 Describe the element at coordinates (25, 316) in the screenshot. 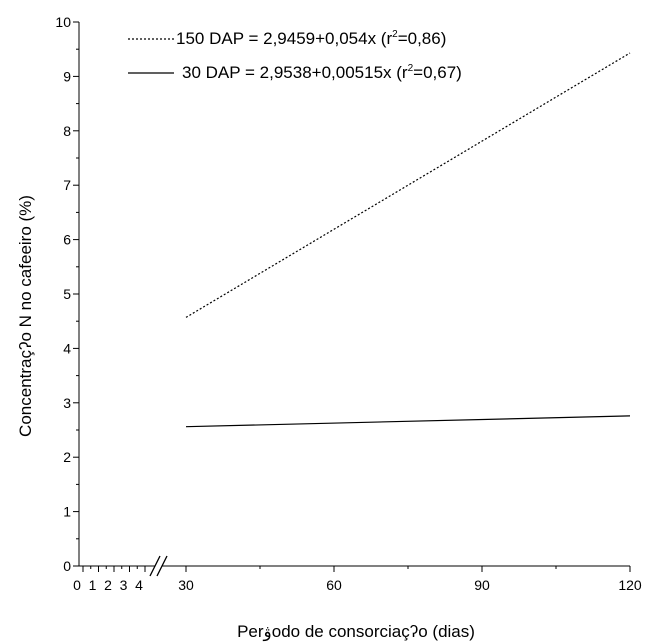

I see `y-axis-title: Concentraçʔo N no cafeeiro (%)` at that location.